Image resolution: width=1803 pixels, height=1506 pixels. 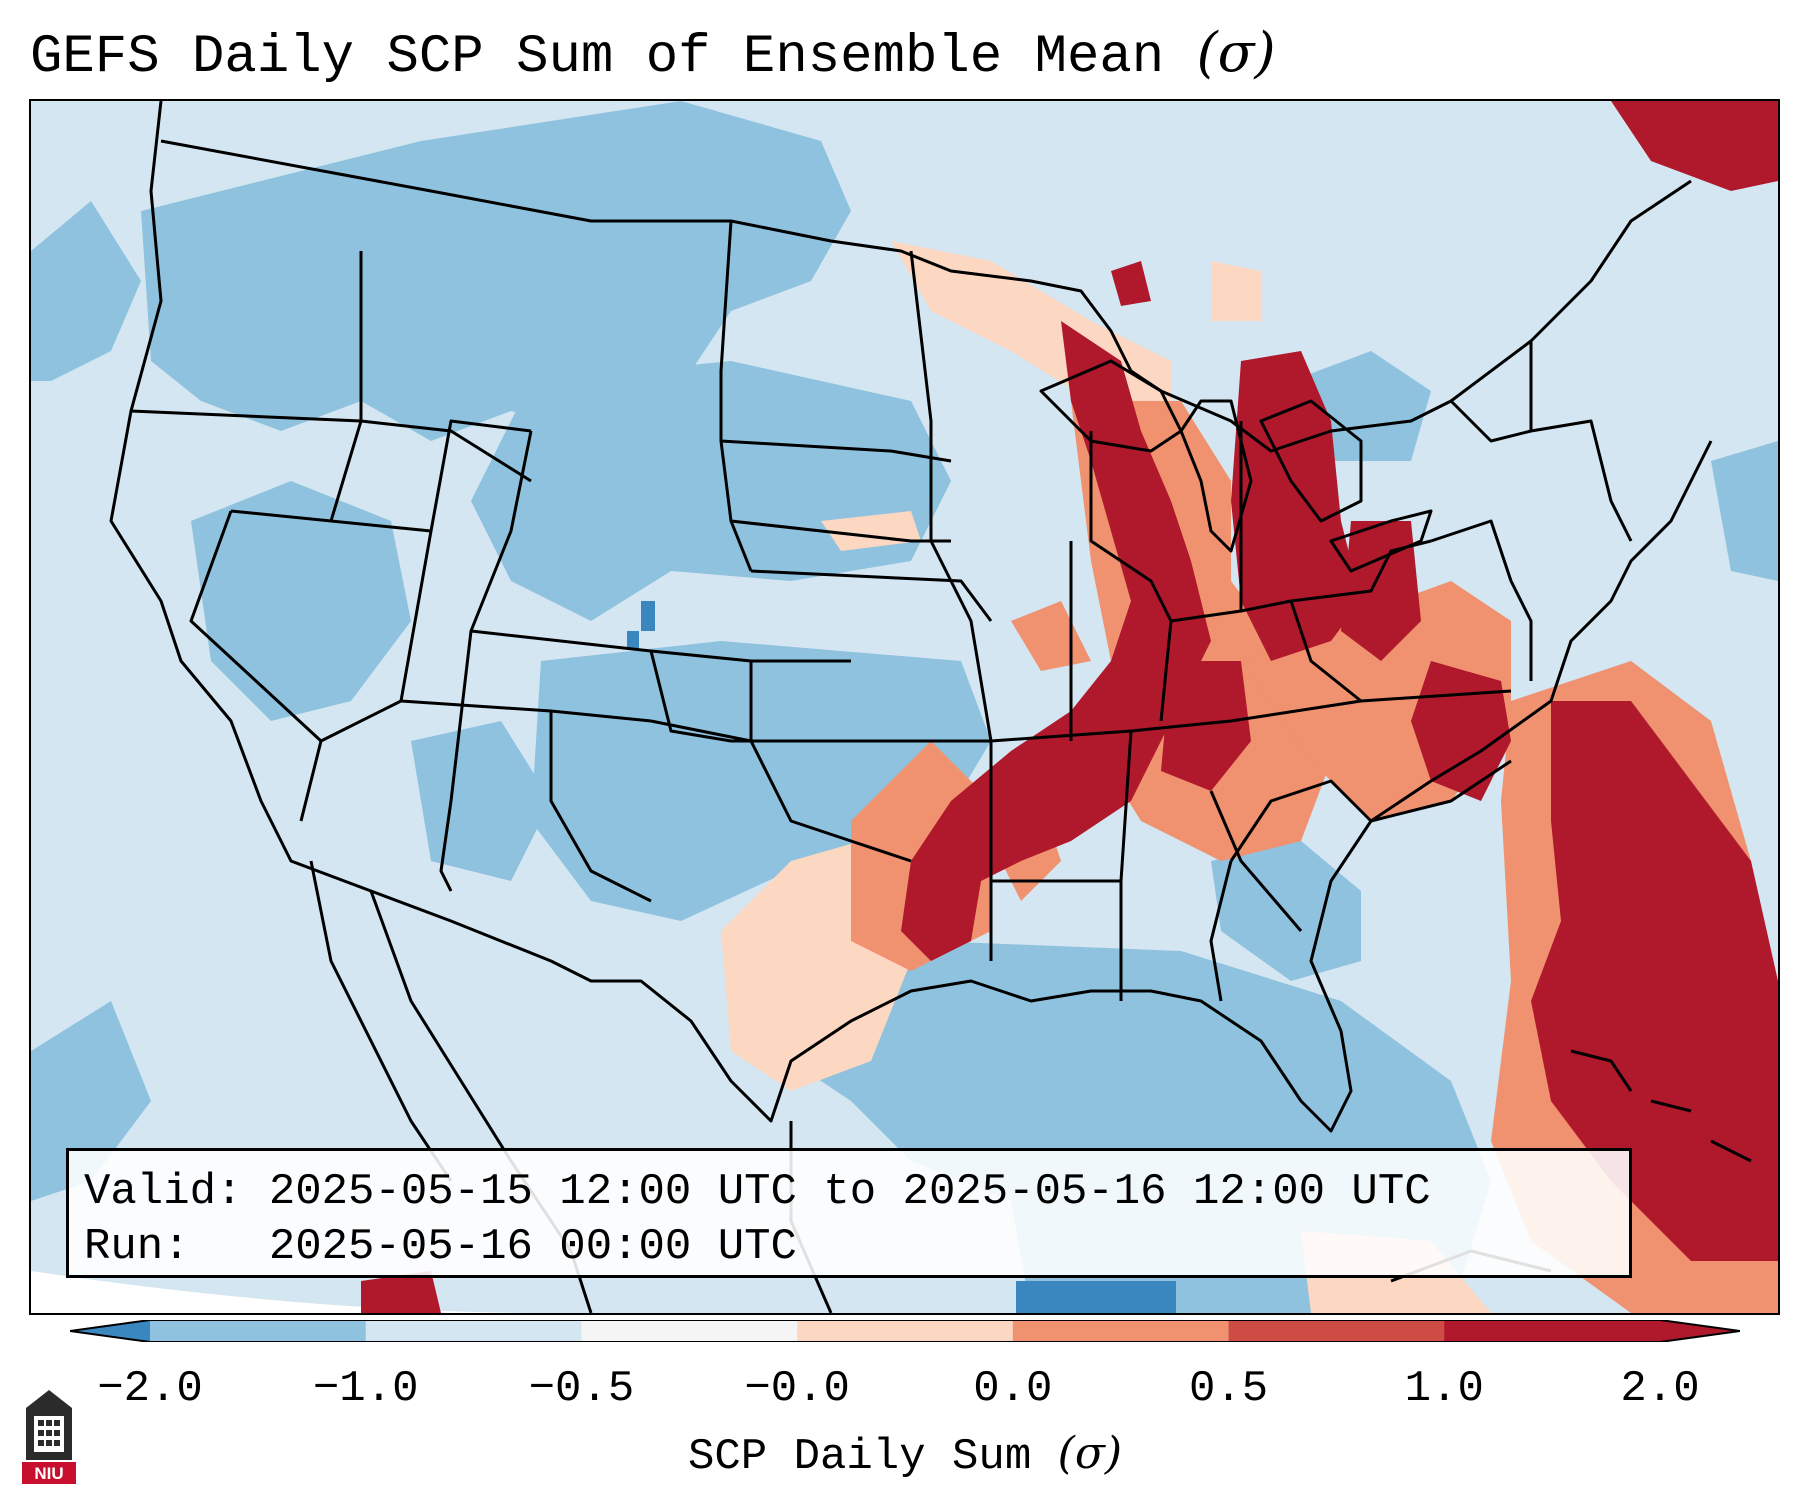 I want to click on colorbar-tick-label: −1.0, so click(x=365, y=1389).